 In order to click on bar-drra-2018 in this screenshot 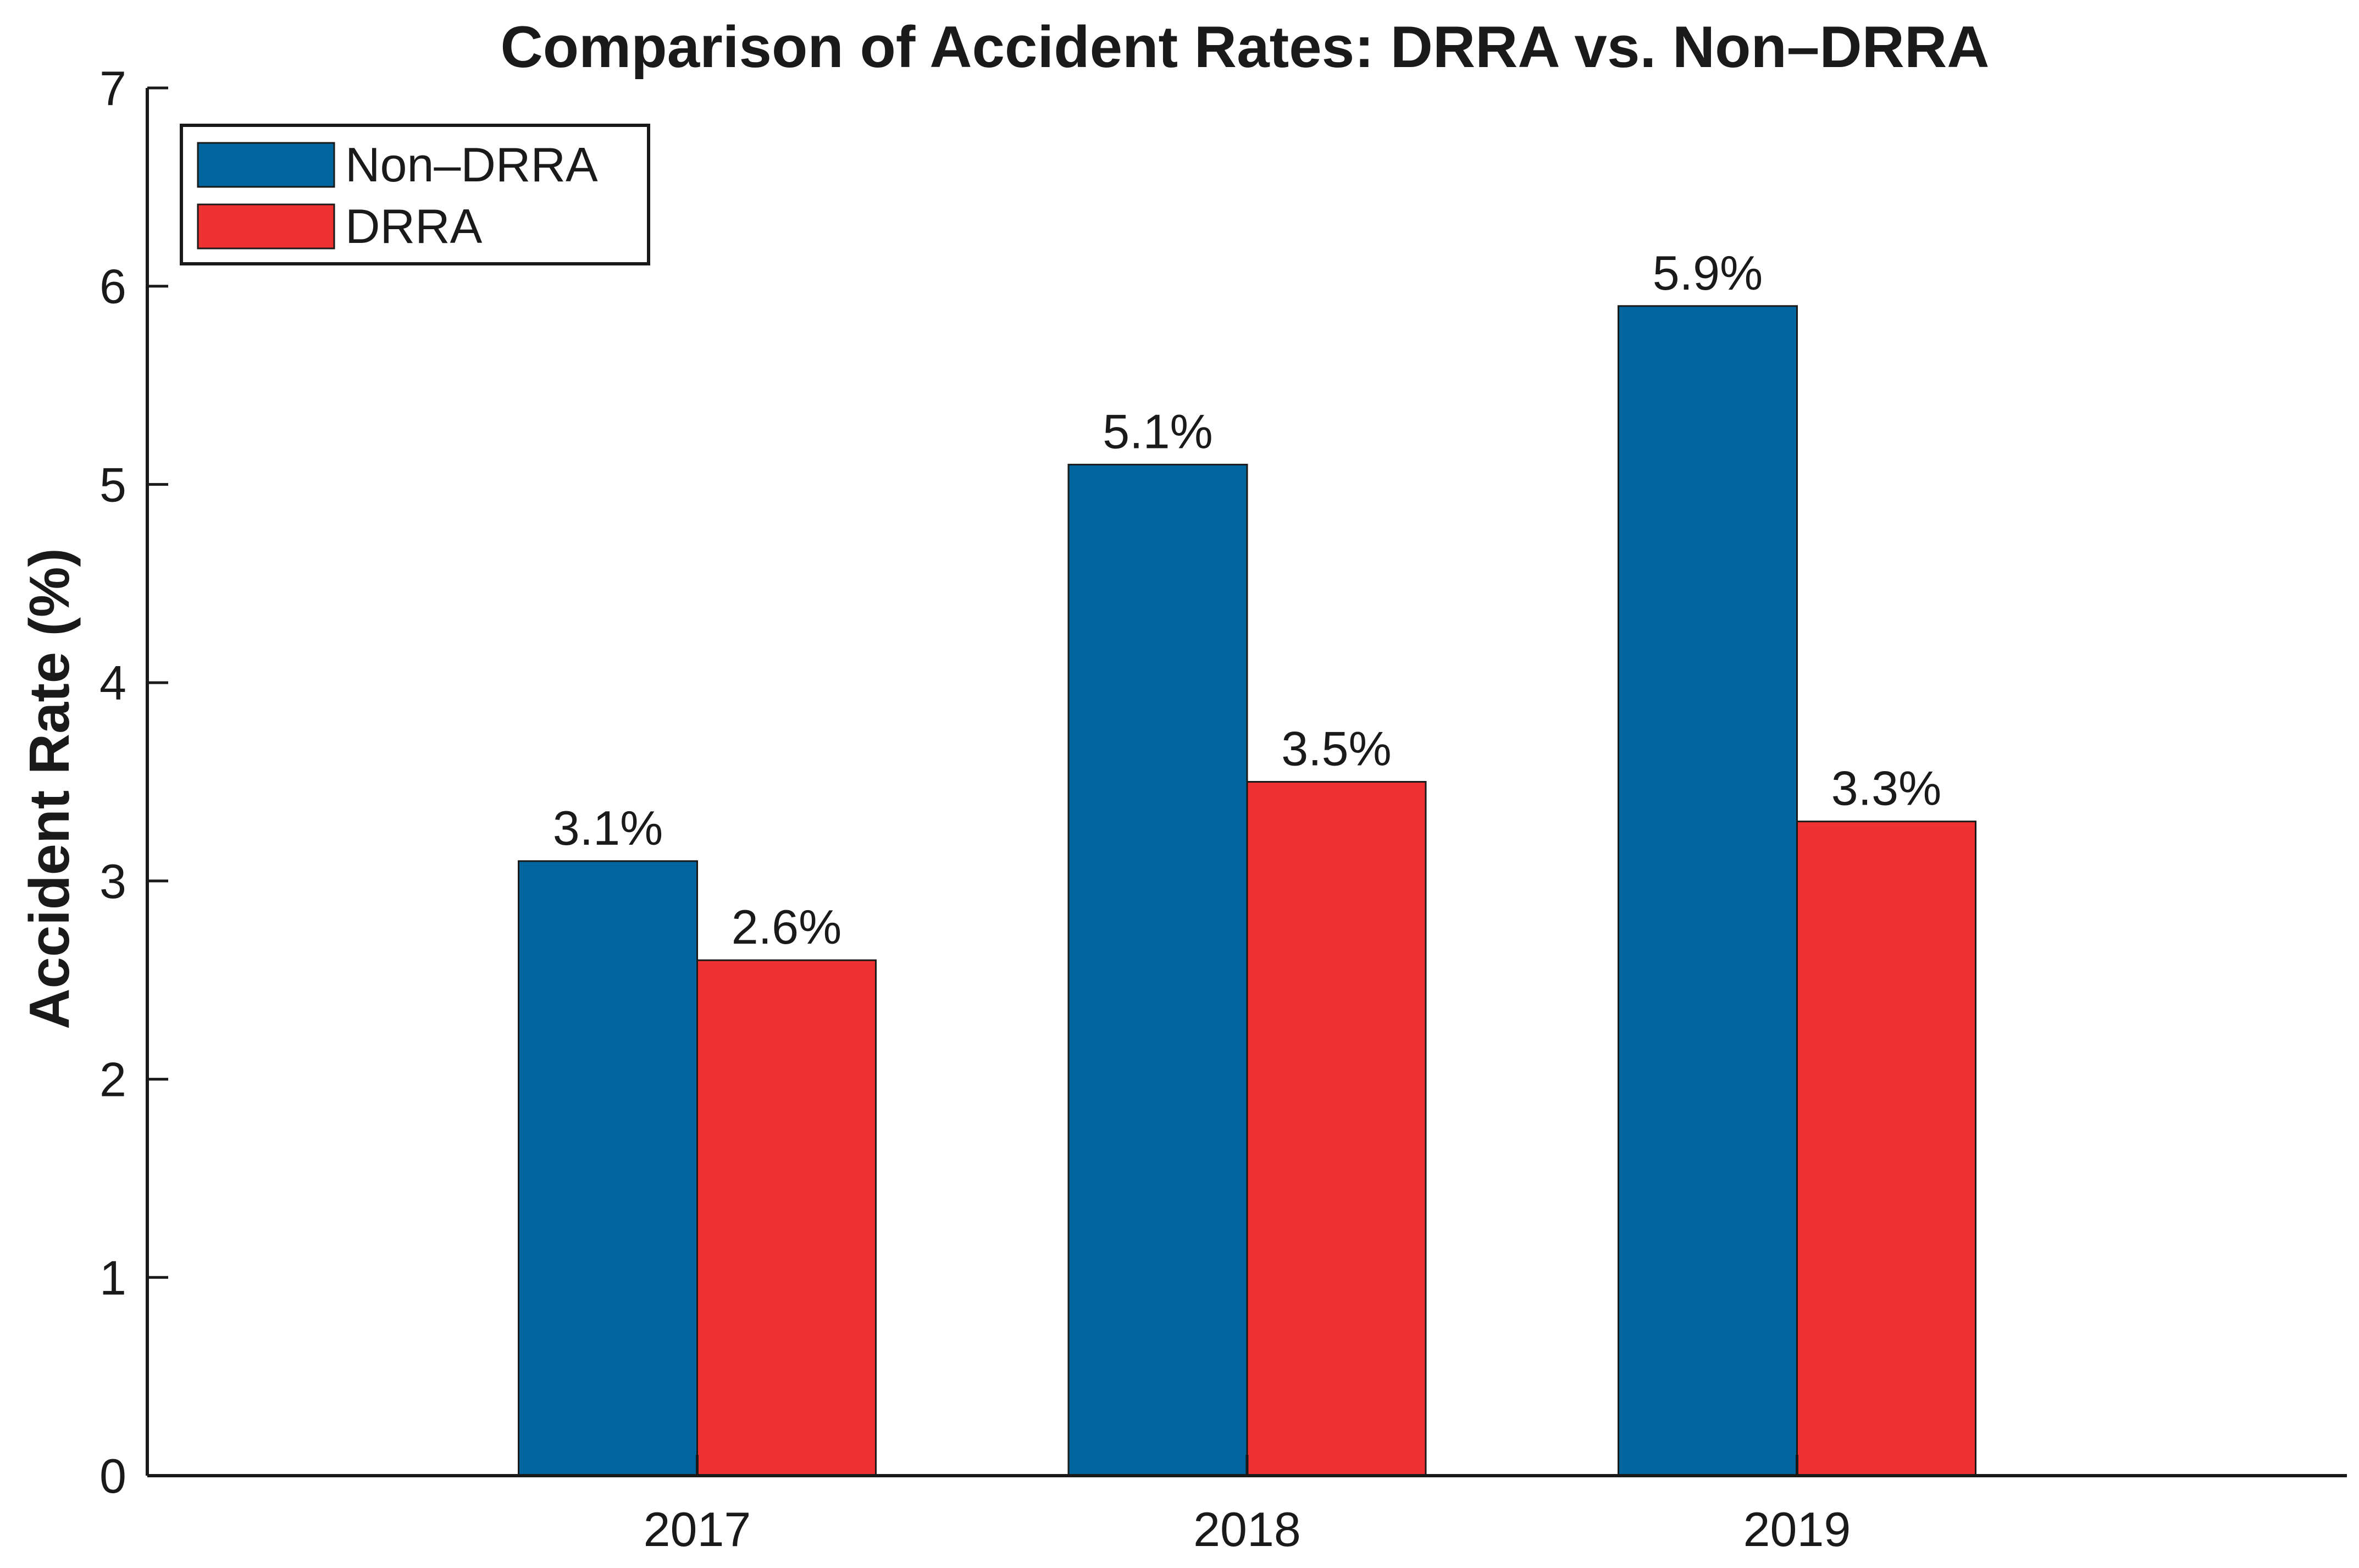, I will do `click(1336, 1129)`.